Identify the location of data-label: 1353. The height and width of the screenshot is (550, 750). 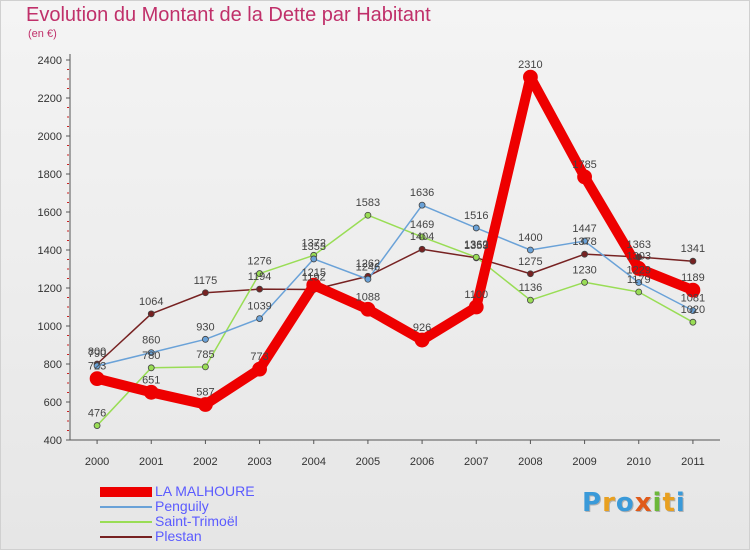
(314, 247).